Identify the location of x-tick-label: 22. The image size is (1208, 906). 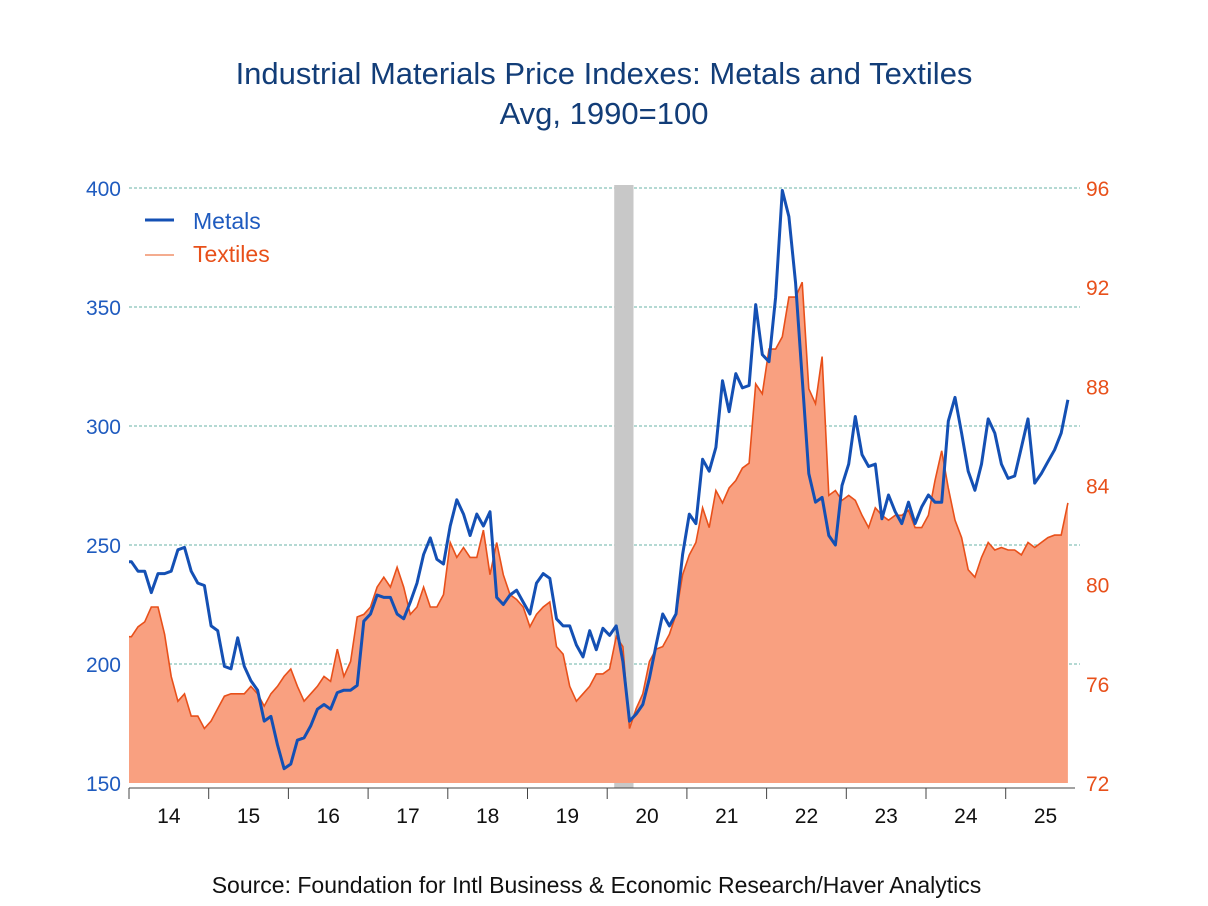
(806, 816).